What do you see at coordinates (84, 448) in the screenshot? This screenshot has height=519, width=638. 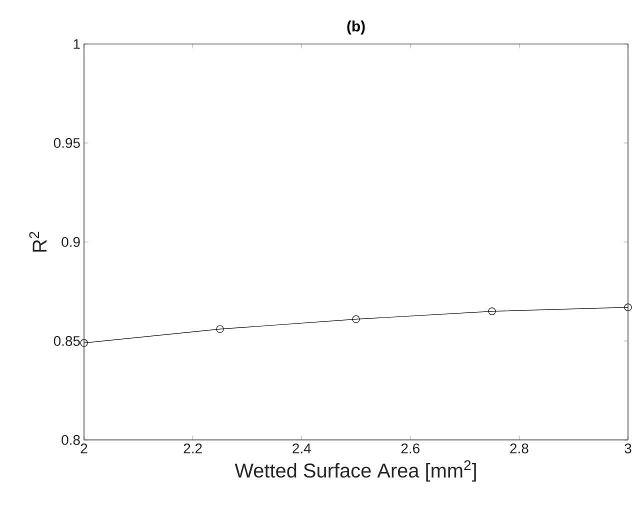 I see `x-tick-label: 2` at bounding box center [84, 448].